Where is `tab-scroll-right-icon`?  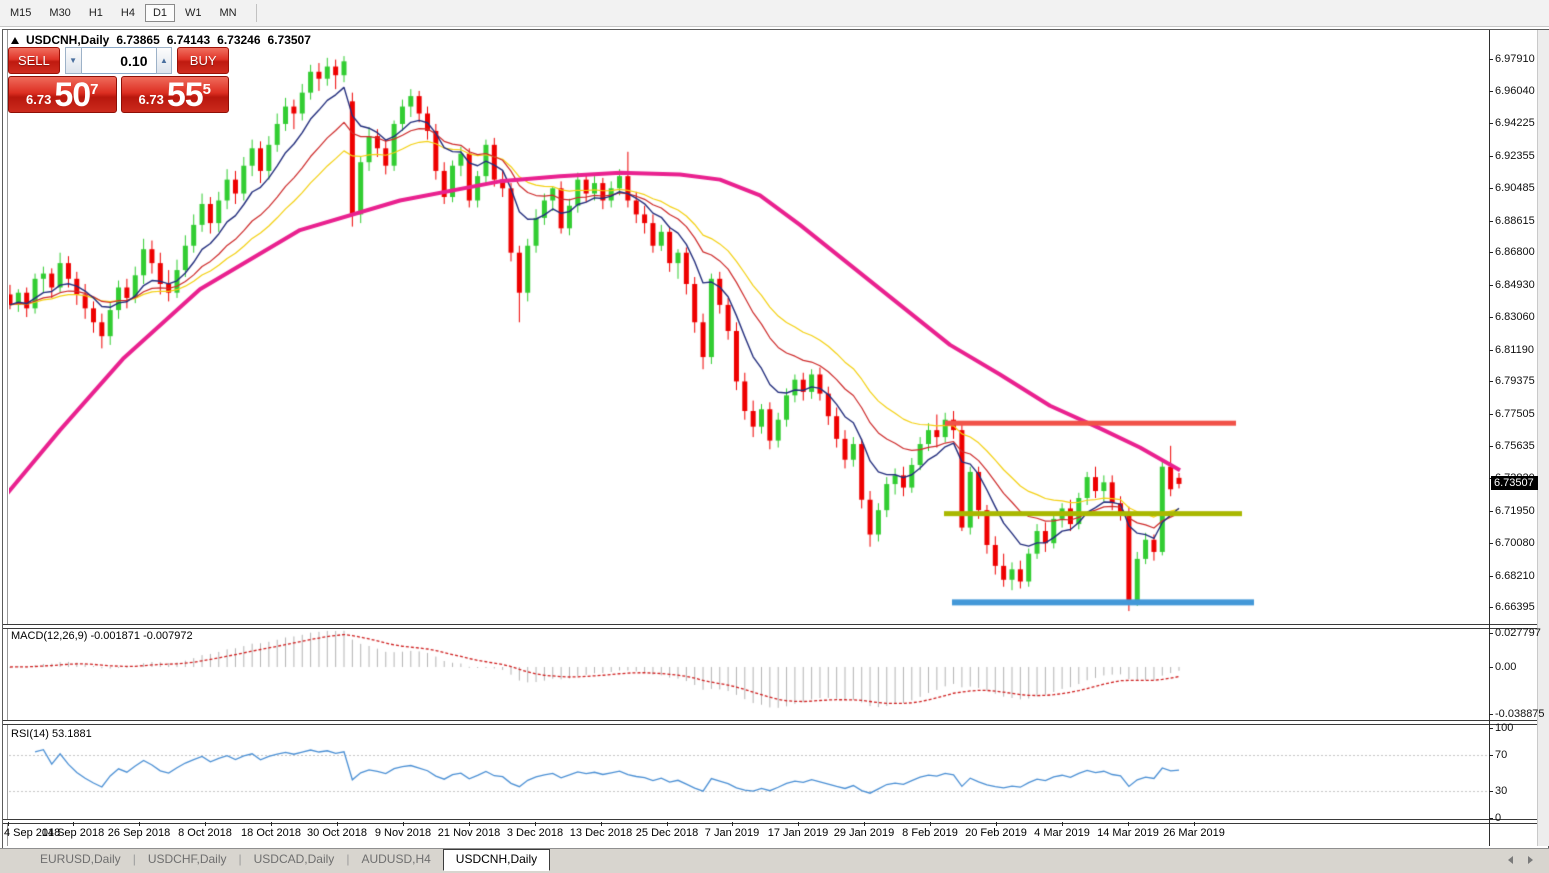 tab-scroll-right-icon is located at coordinates (1530, 860).